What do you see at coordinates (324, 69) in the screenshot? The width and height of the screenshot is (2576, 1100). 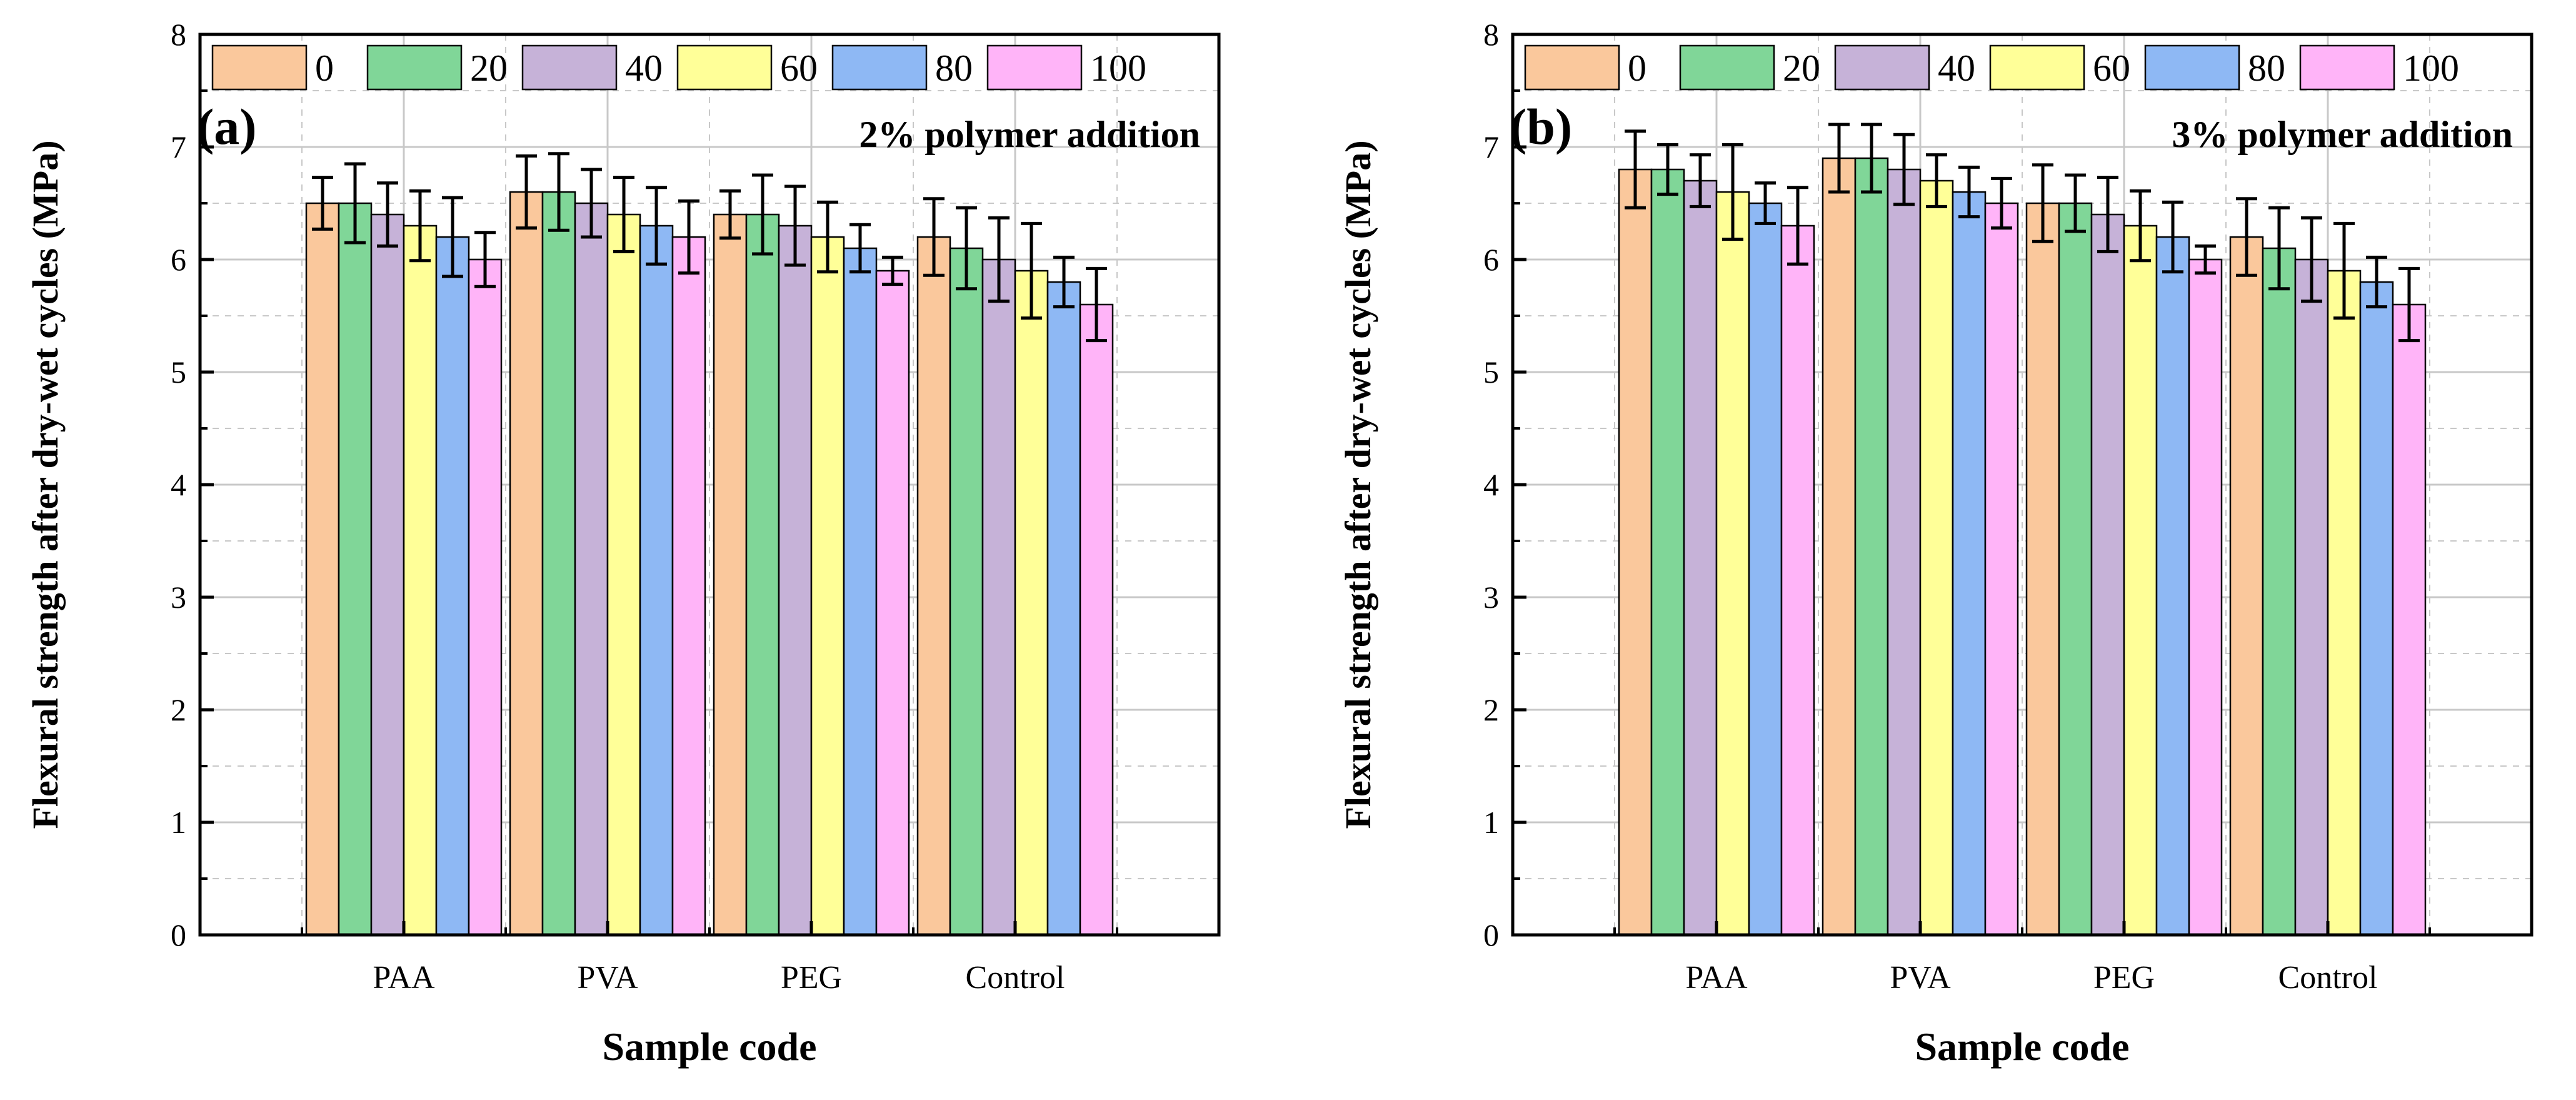 I see `legend-label: 0` at bounding box center [324, 69].